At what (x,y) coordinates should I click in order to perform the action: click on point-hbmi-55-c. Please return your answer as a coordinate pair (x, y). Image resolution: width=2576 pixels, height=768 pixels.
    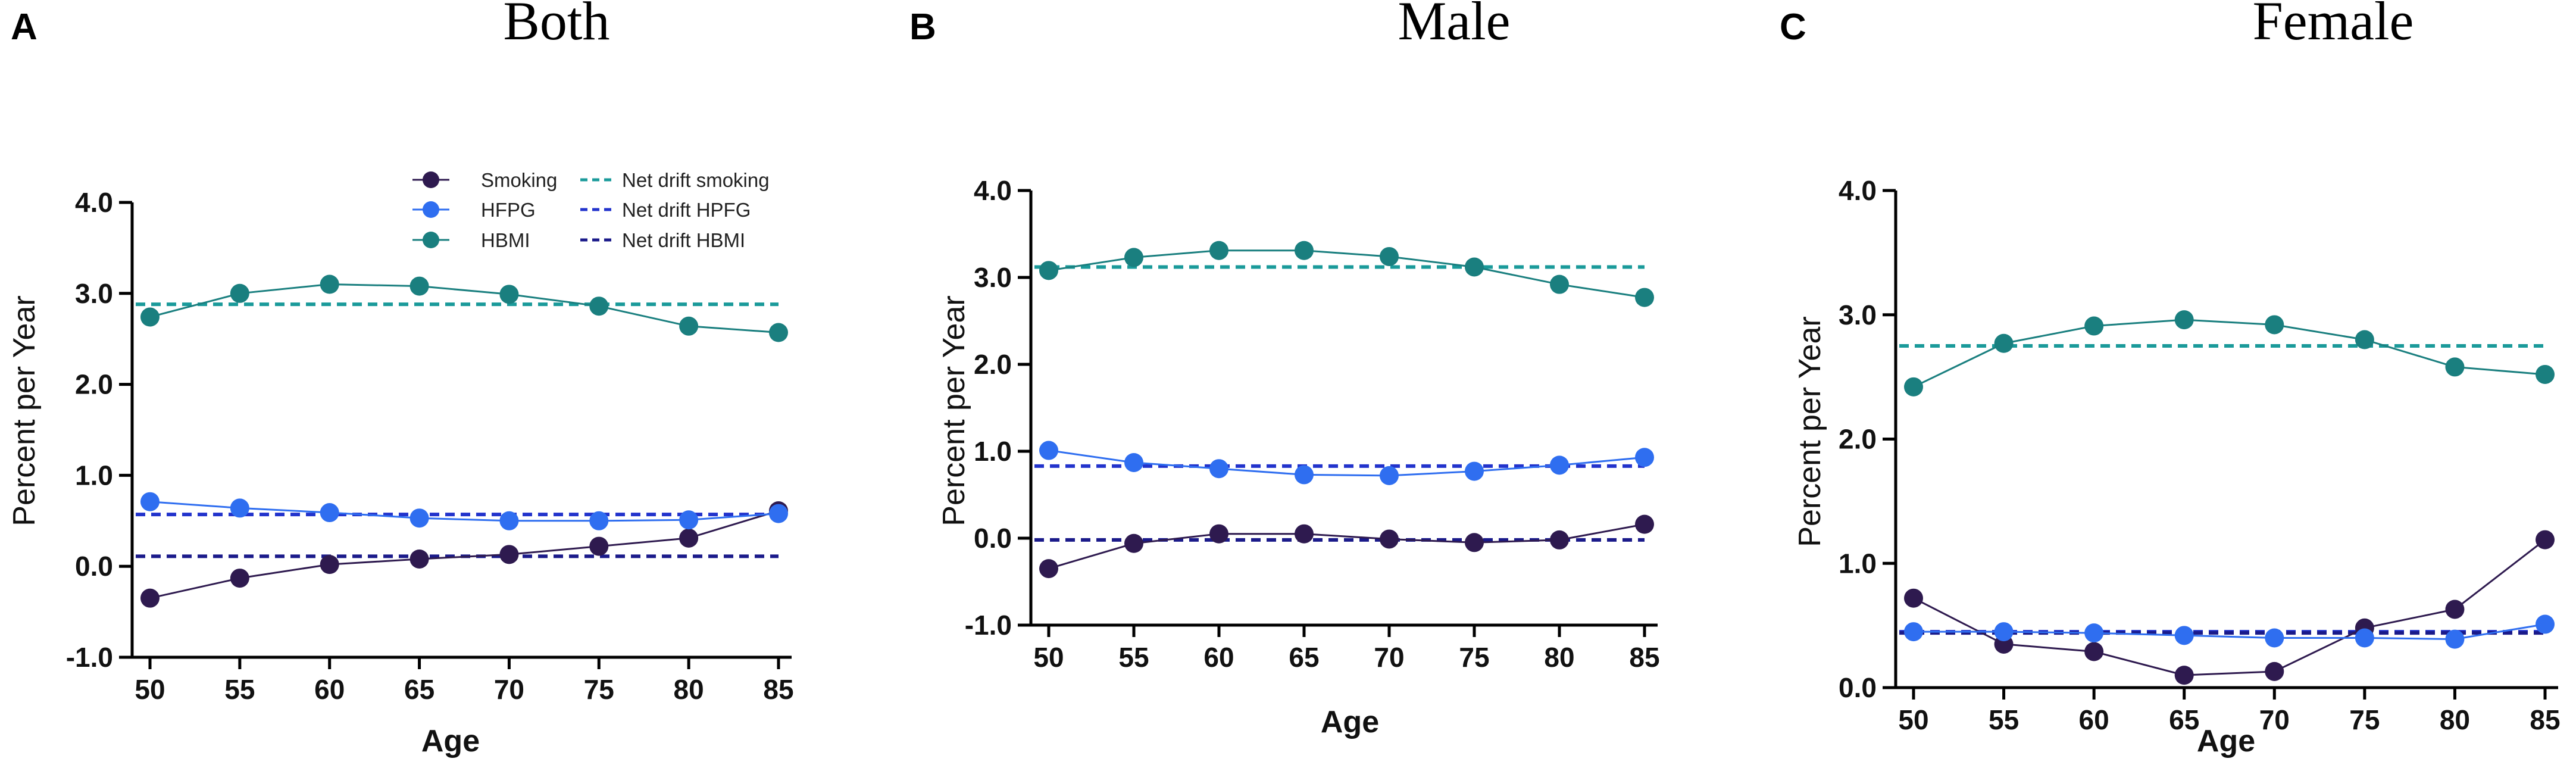
    Looking at the image, I should click on (2004, 343).